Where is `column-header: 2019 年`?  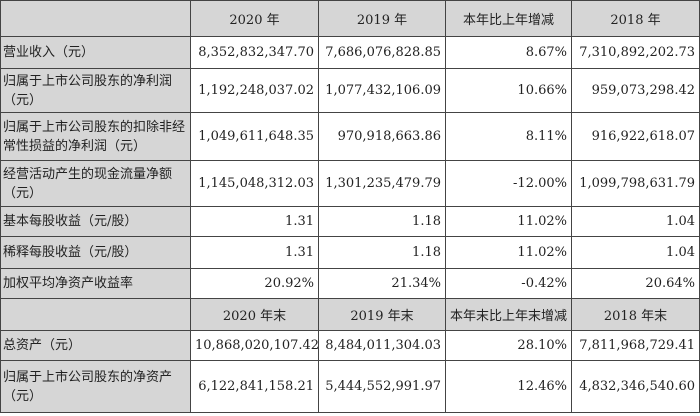
column-header: 2019 年 is located at coordinates (382, 18).